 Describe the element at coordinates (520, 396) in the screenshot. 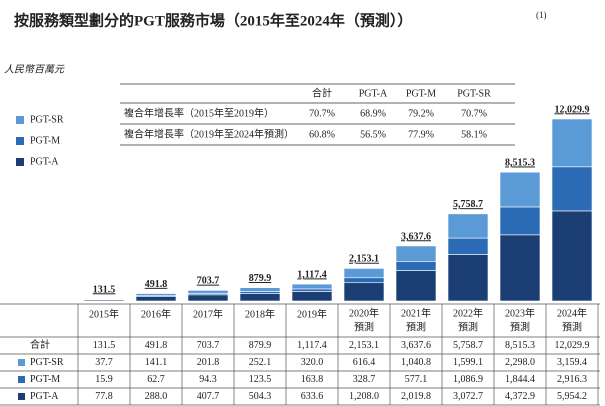

I see `table-value: 4,372.9` at that location.